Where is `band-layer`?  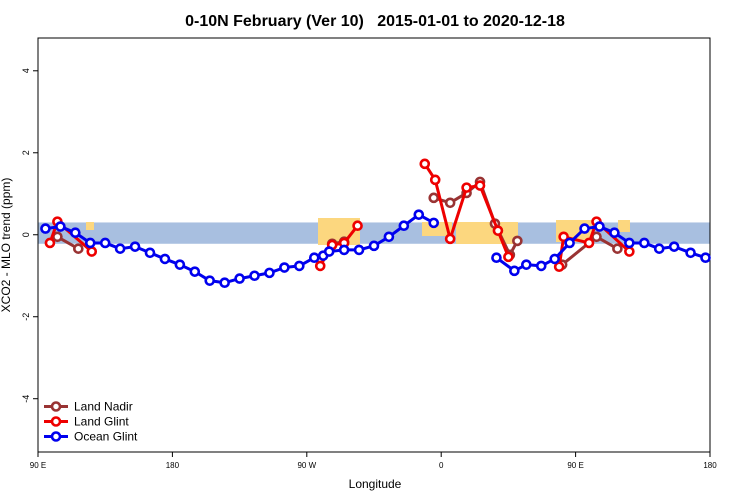 band-layer is located at coordinates (374, 233).